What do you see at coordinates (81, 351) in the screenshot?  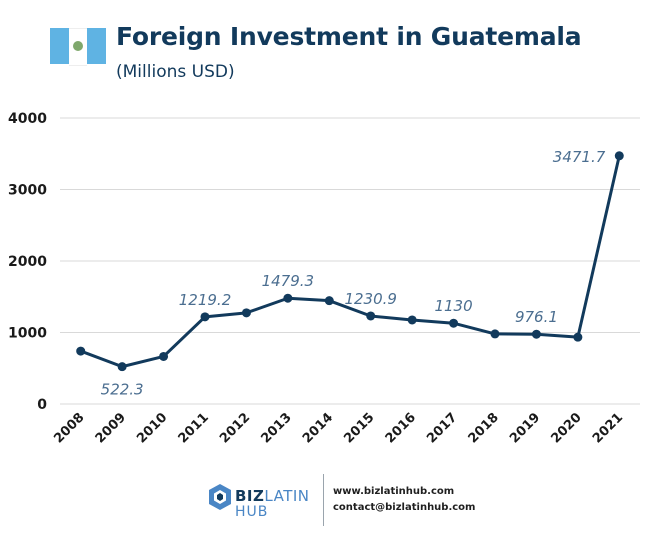 I see `data-point-2008` at bounding box center [81, 351].